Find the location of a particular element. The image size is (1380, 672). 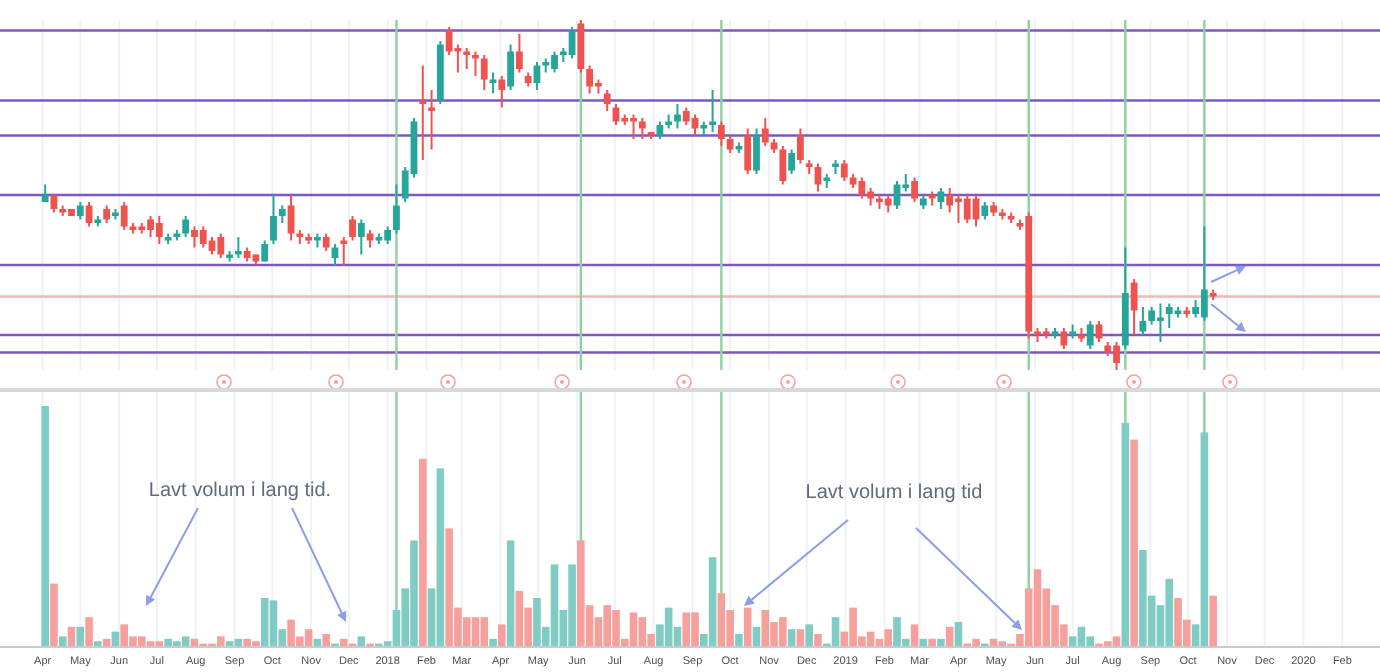

annotation: Lavt volum i lang tid. is located at coordinates (240, 491).